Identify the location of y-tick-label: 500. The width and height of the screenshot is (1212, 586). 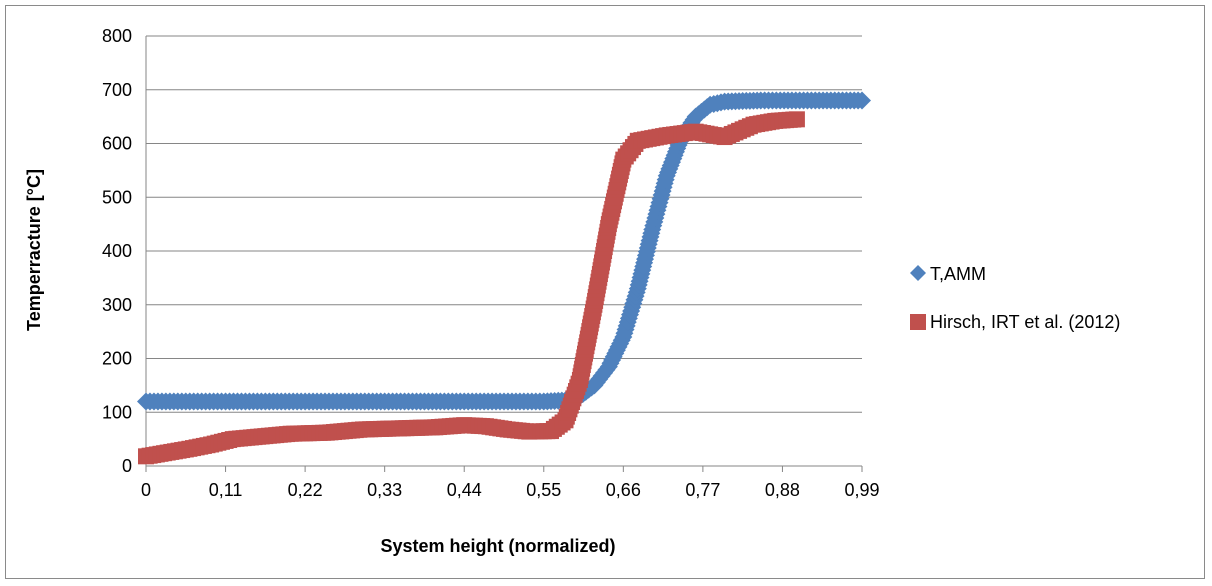
(117, 197).